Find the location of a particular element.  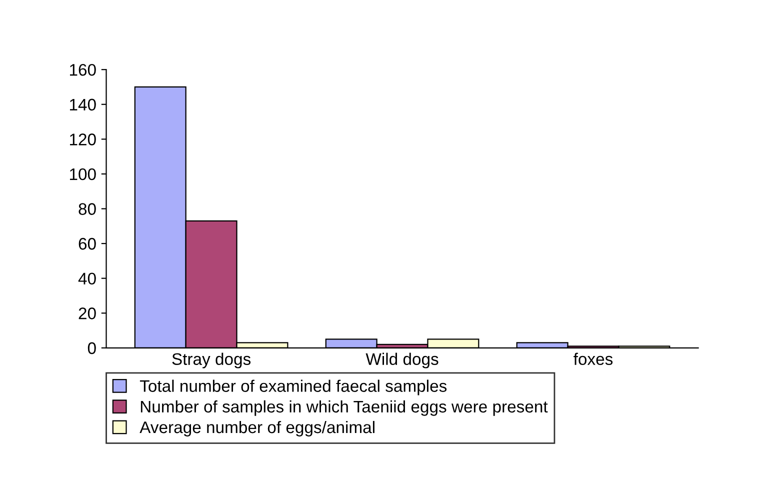

x-tick-label: Stray dogs is located at coordinates (211, 360).